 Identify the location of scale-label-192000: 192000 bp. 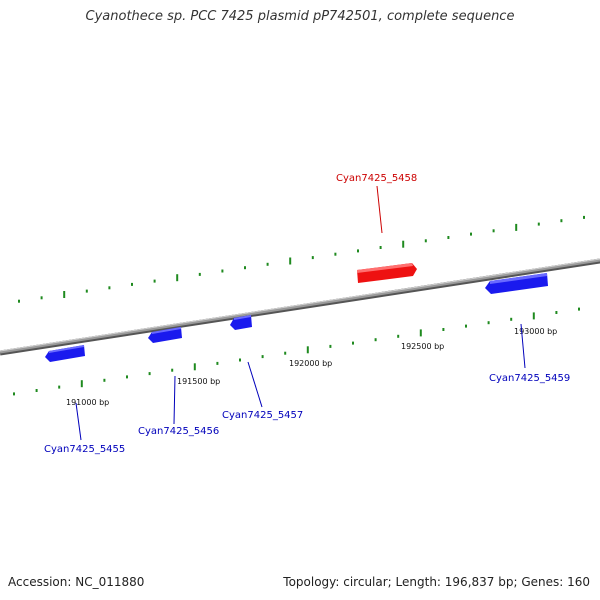
(310, 363).